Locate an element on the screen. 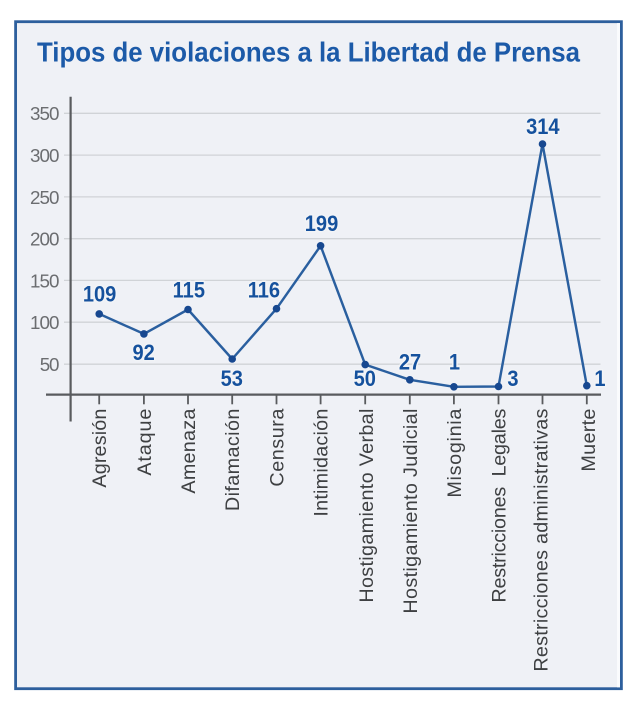 The image size is (635, 717). svg-text: 300 is located at coordinates (45, 155).